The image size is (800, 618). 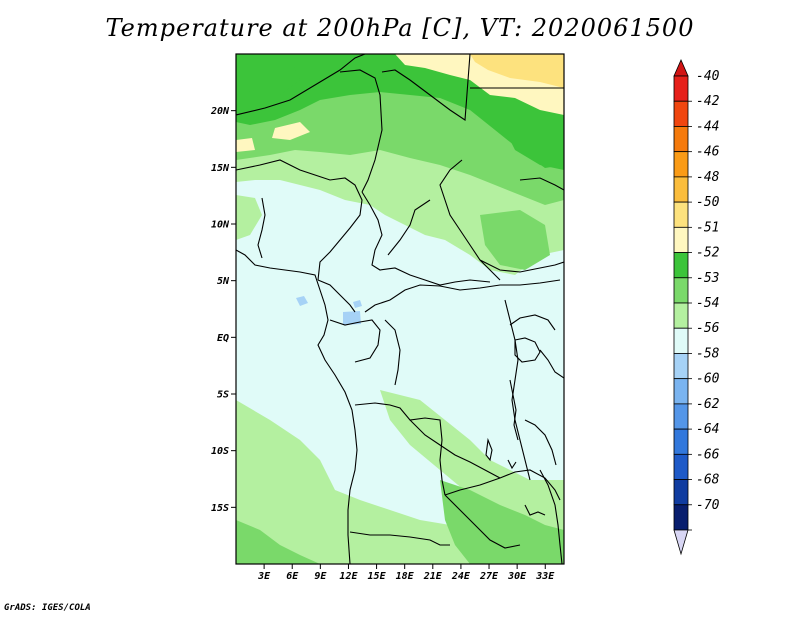 I want to click on colorbar-top-arrow, so click(x=681, y=68).